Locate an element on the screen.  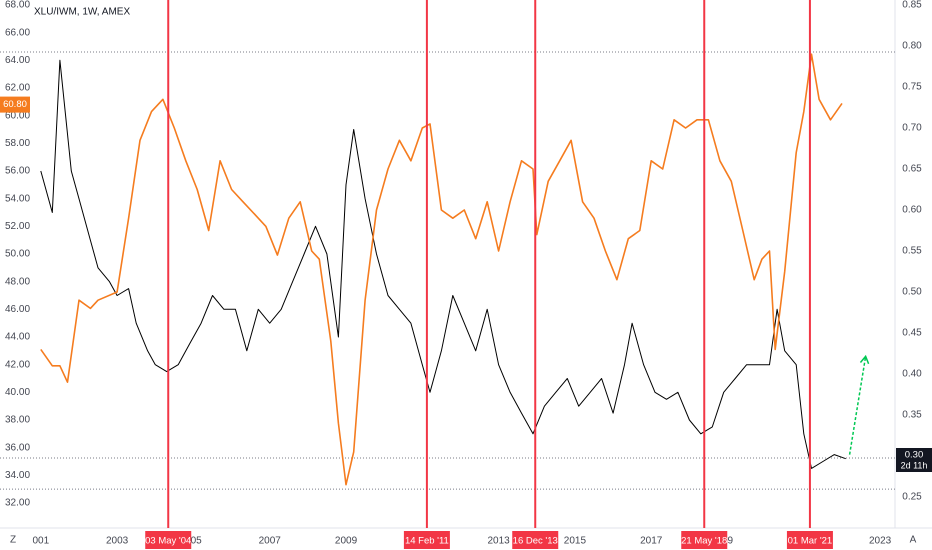
price-tag-countdown: 2d 11h is located at coordinates (914, 465).